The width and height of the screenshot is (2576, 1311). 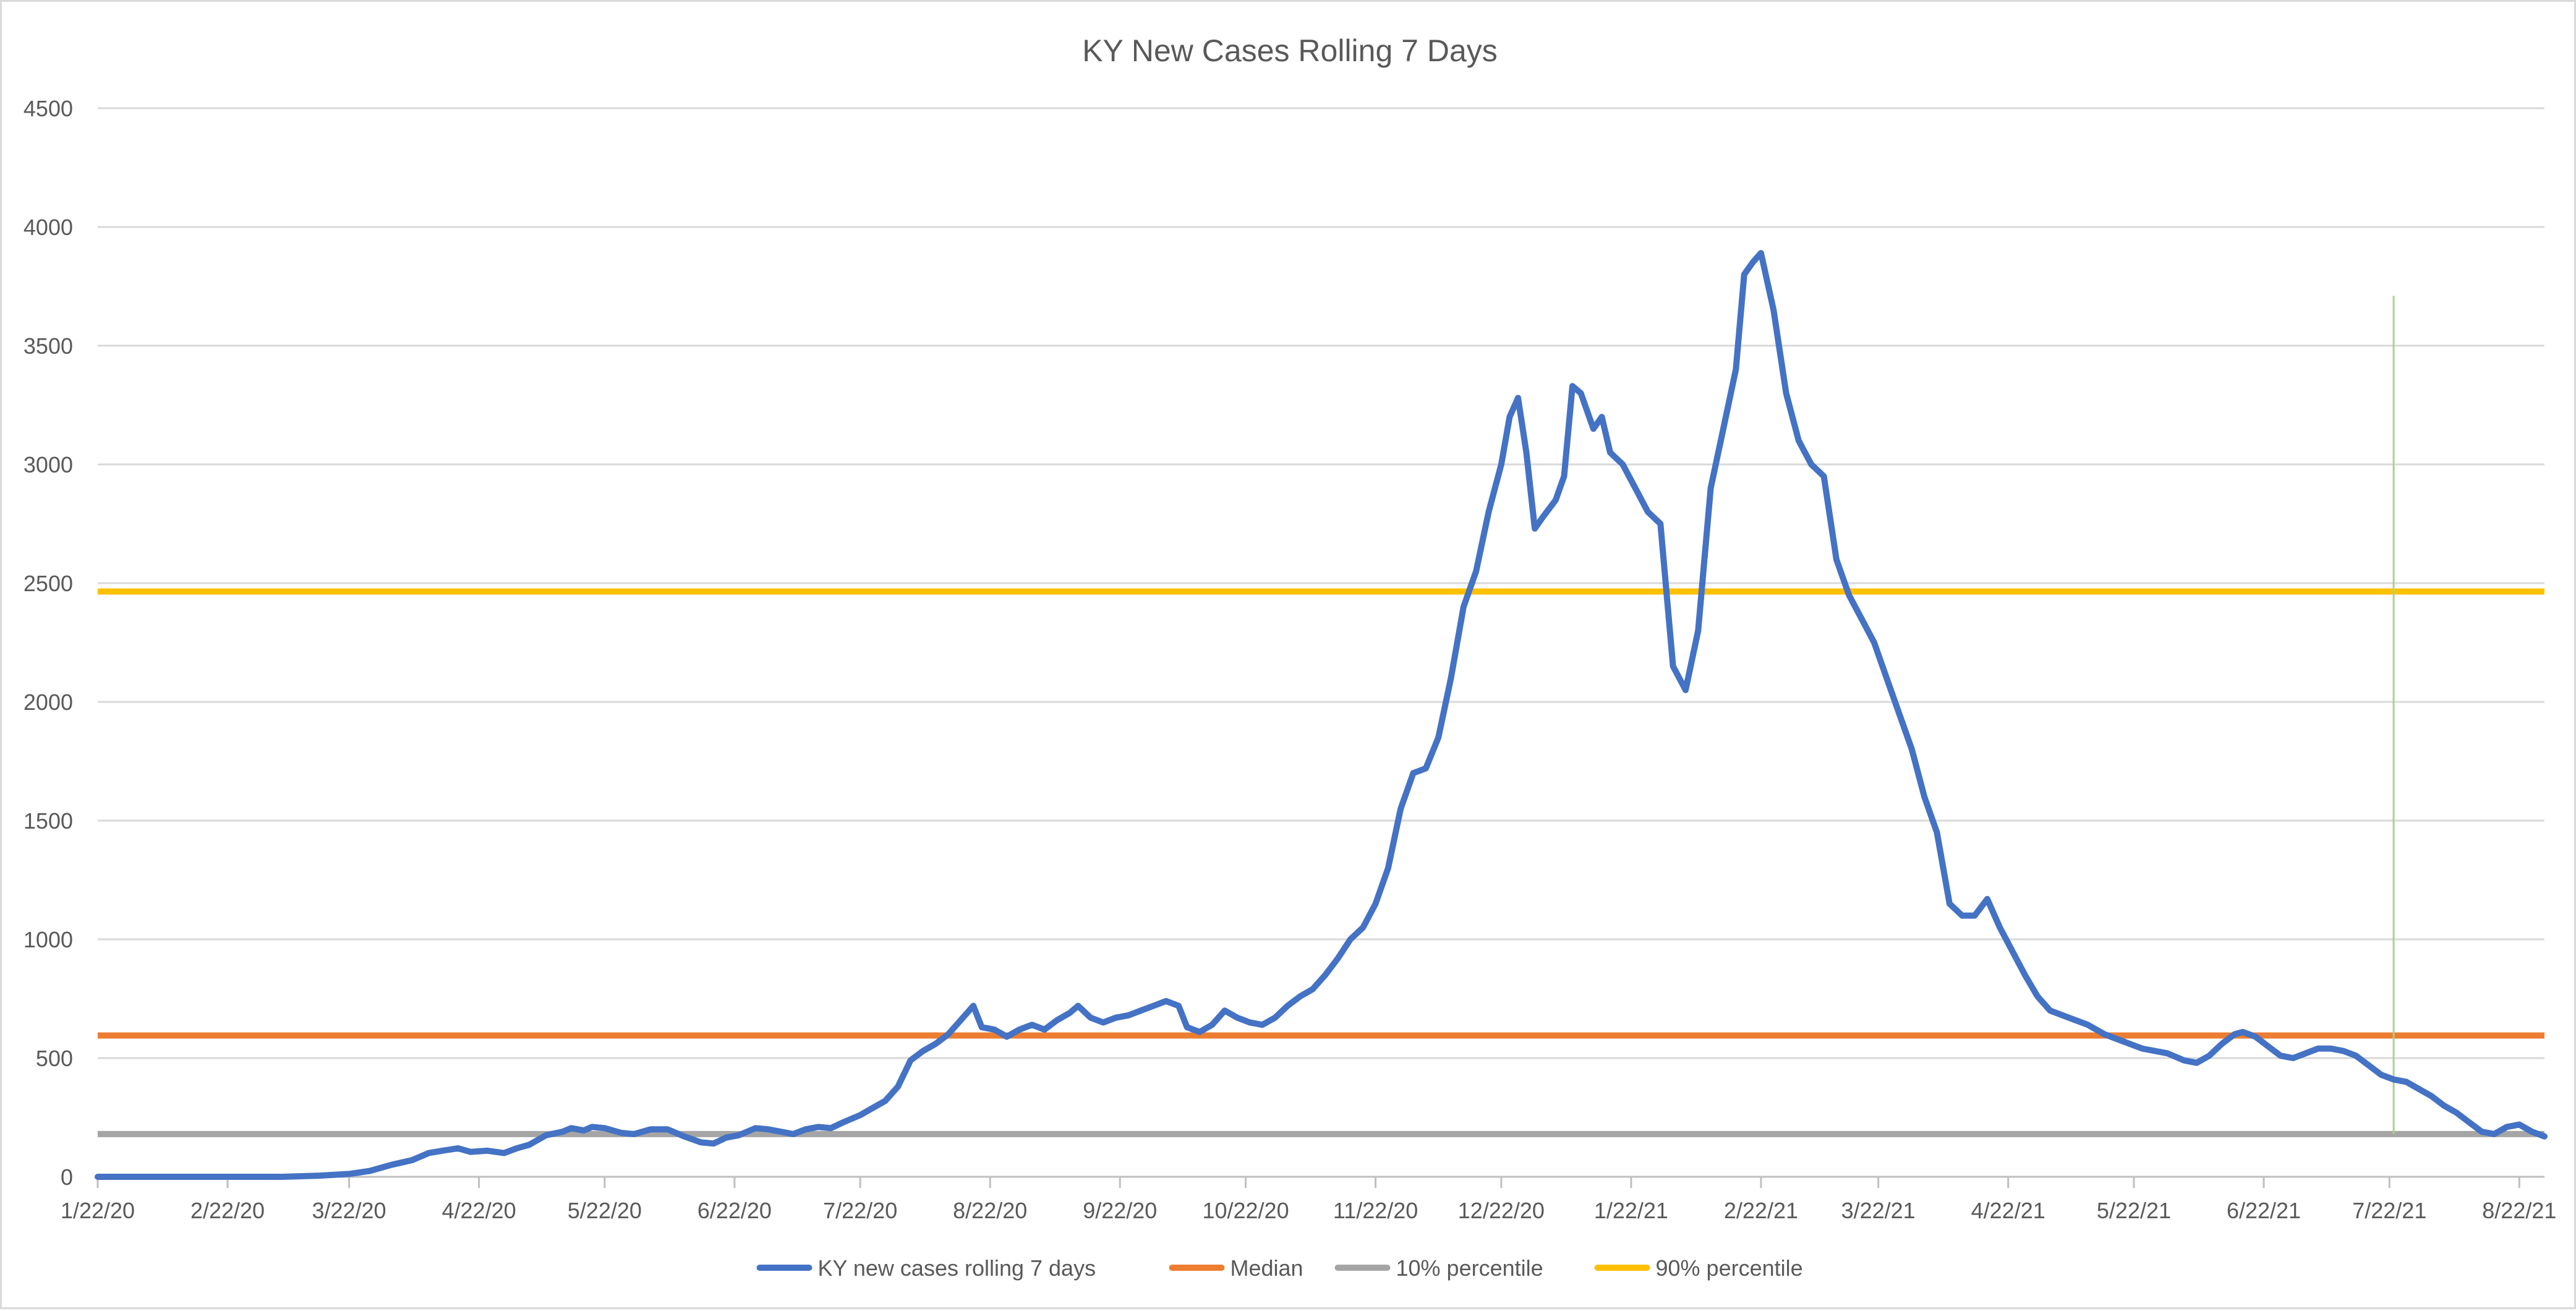 I want to click on x-tick-label: 1/22/21, so click(x=1631, y=1210).